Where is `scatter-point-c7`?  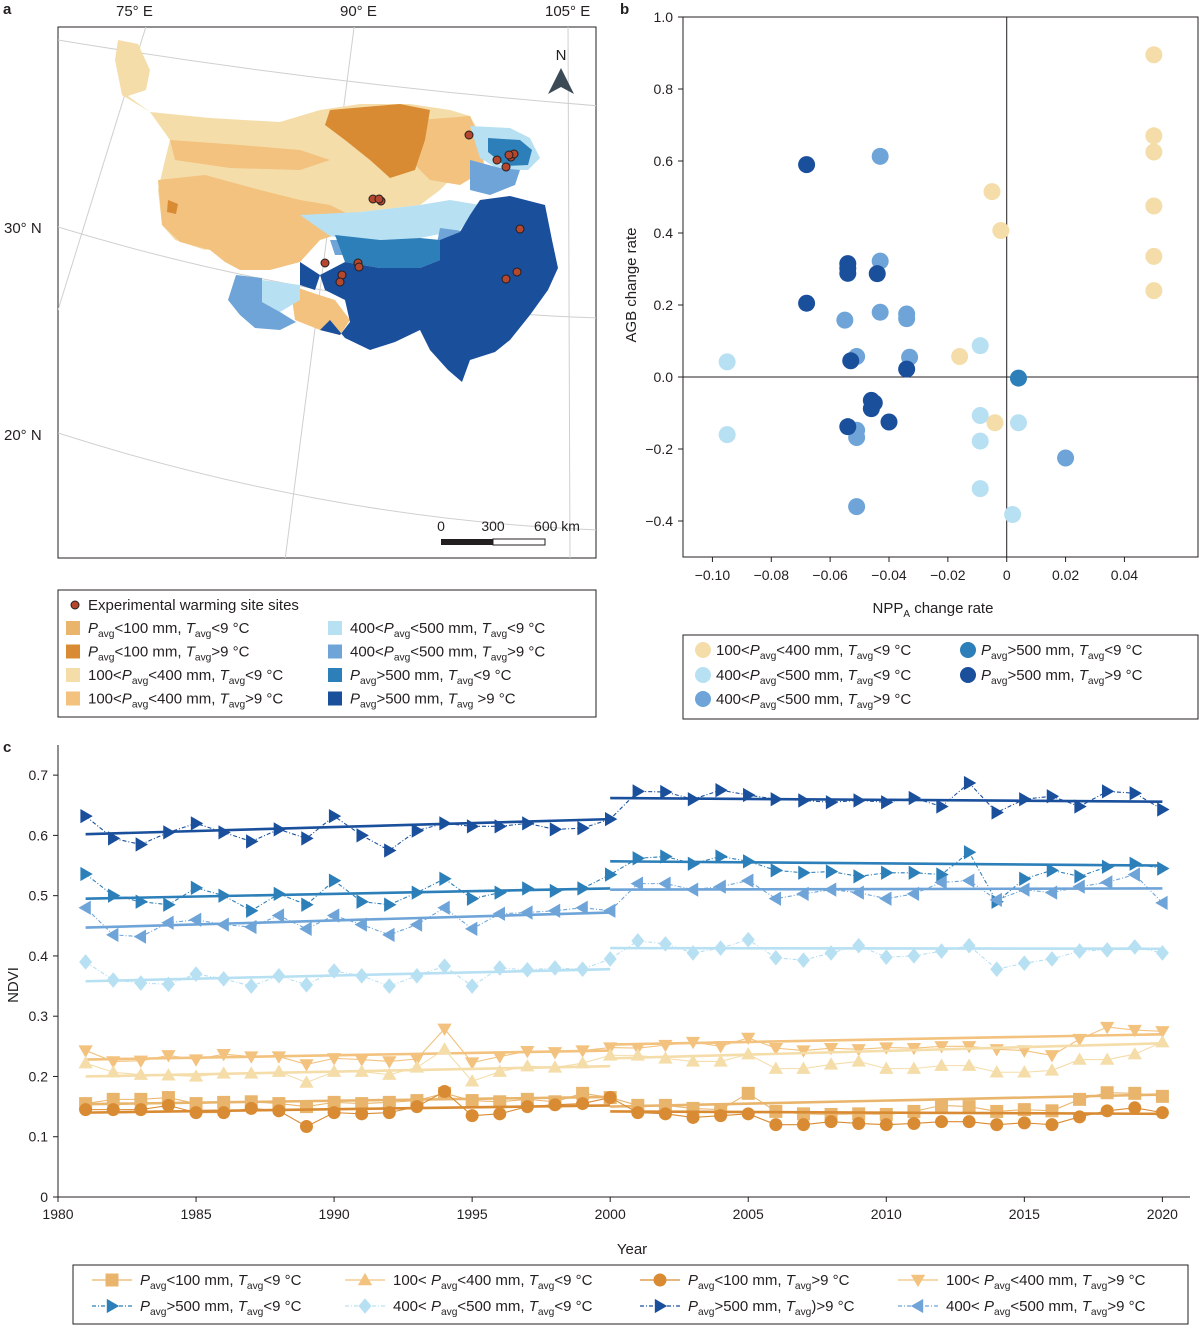
scatter-point-c7 is located at coordinates (1018, 378).